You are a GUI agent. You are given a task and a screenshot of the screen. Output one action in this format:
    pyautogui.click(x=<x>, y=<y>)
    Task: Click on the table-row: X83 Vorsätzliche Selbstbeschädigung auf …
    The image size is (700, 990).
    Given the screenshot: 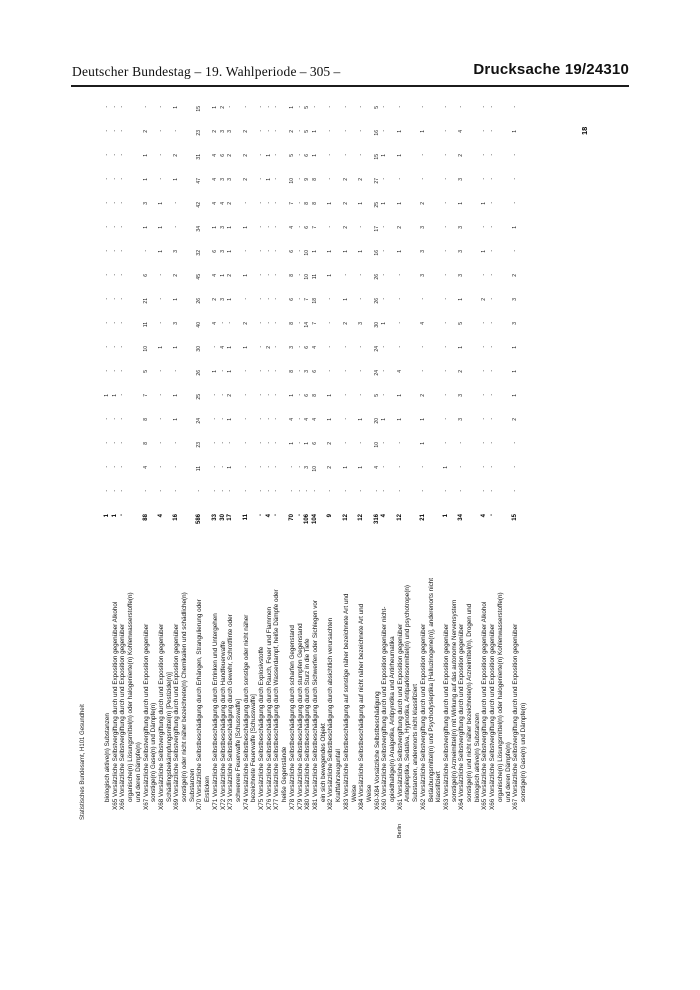 What is the action you would take?
    pyautogui.click(x=350, y=465)
    